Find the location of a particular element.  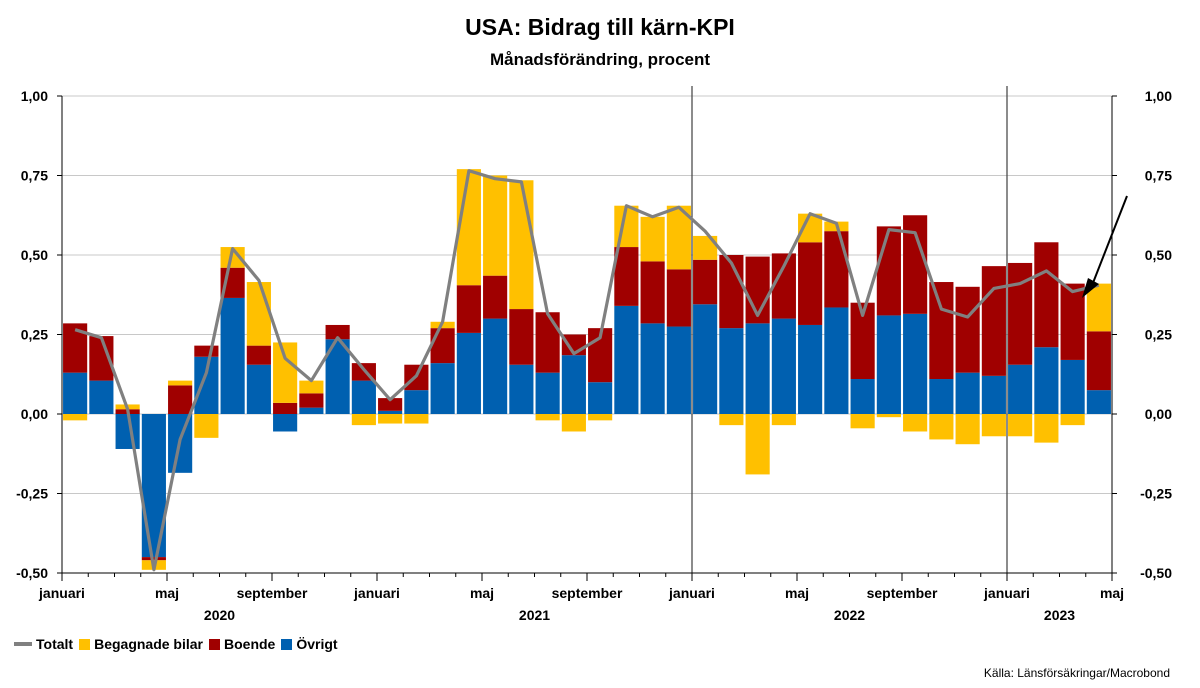

y-tick-label-left: 0,00 is located at coordinates (34, 414).